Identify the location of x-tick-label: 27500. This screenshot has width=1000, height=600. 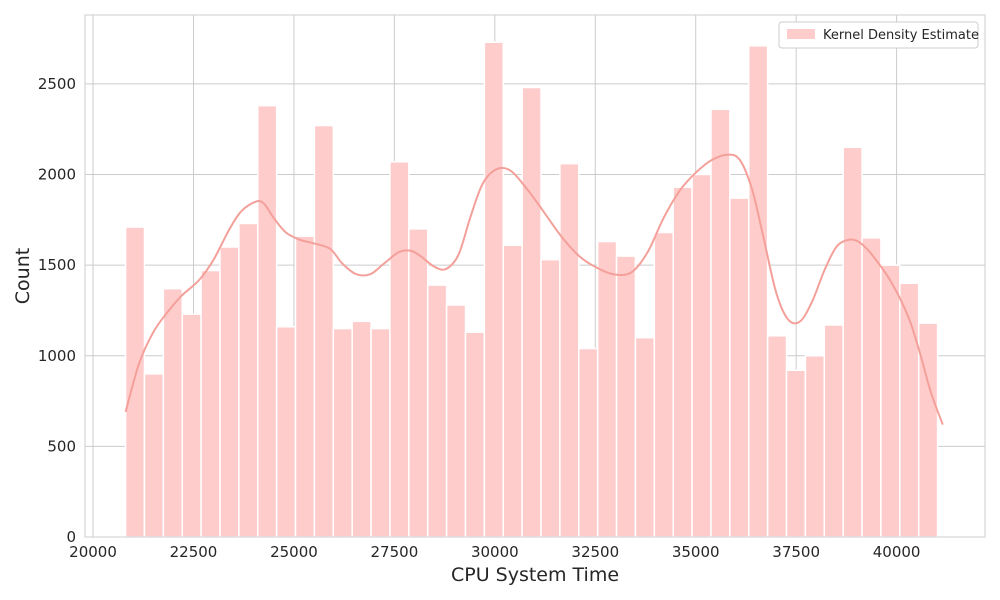
(395, 552).